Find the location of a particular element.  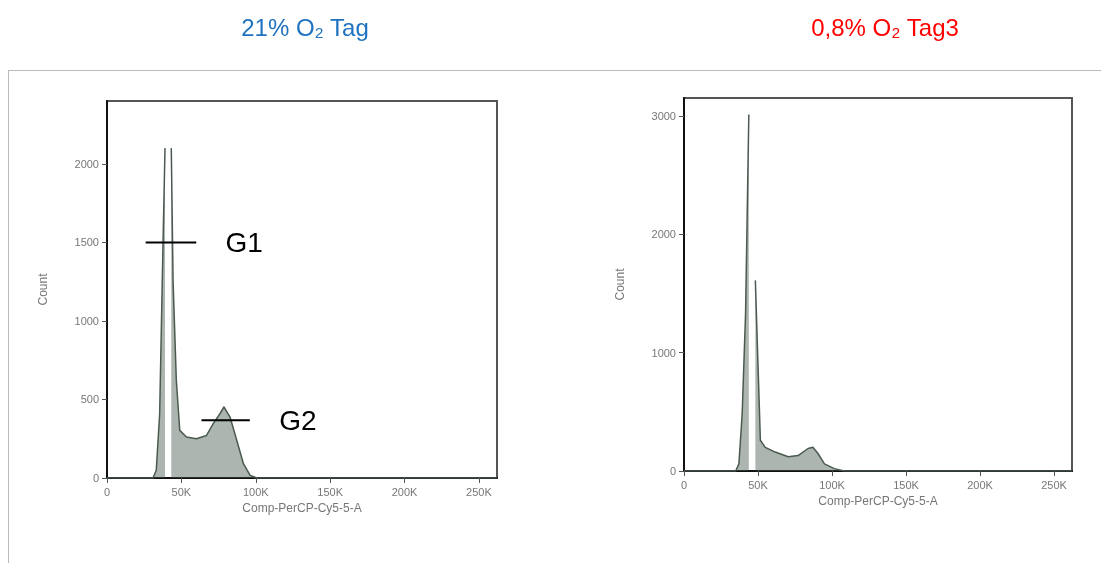

annotation: G1 is located at coordinates (244, 242).